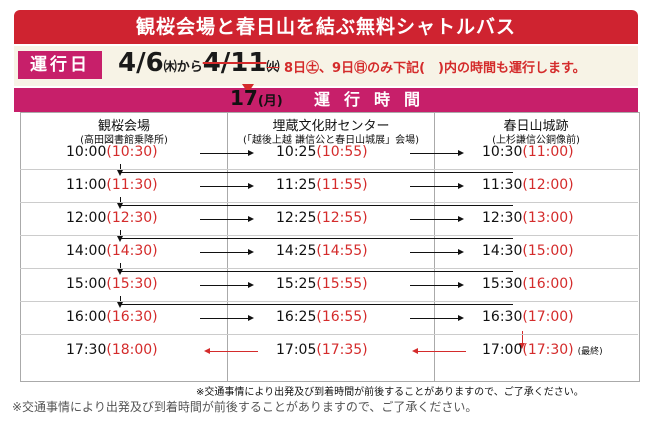  I want to click on departure-time: 15:25(15:55), so click(322, 284).